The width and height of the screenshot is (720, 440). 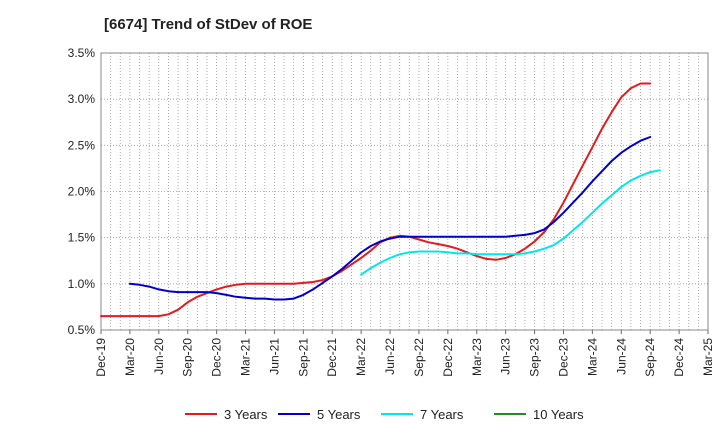 I want to click on x-tick-label: Jun-23, so click(x=506, y=356).